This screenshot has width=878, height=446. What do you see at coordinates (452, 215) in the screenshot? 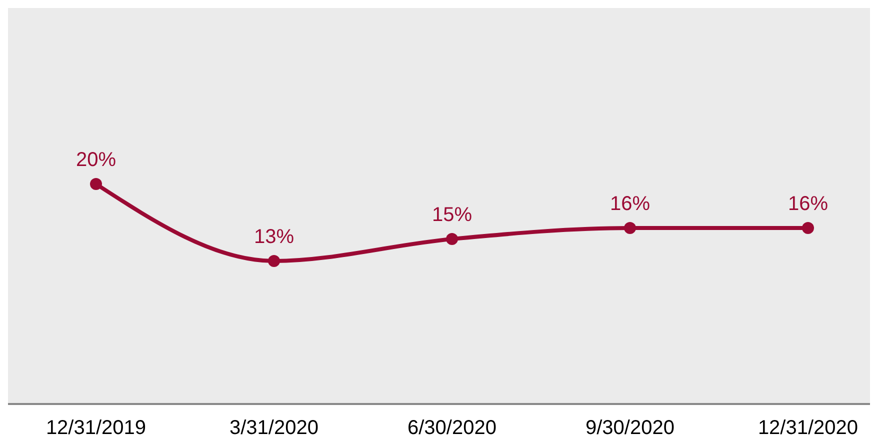
I see `data-label: 15%` at bounding box center [452, 215].